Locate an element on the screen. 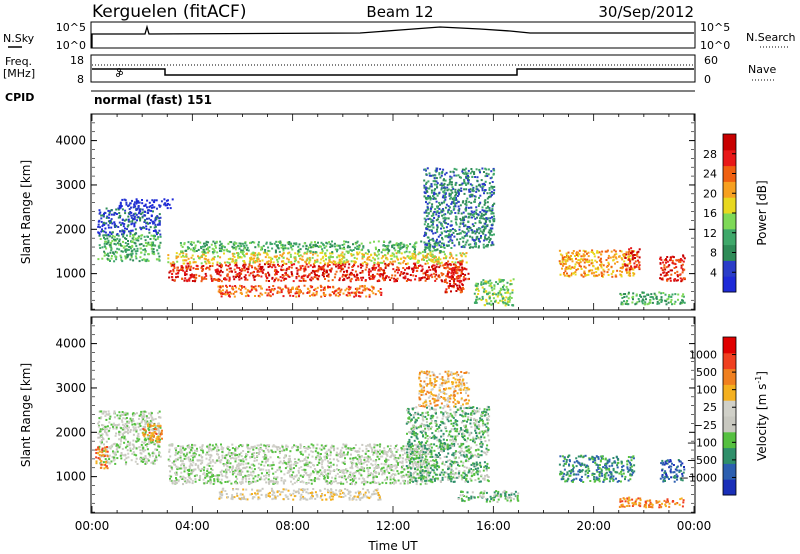 This screenshot has width=800, height=554. noise-right-tick-bottom: 10^0 is located at coordinates (715, 45).